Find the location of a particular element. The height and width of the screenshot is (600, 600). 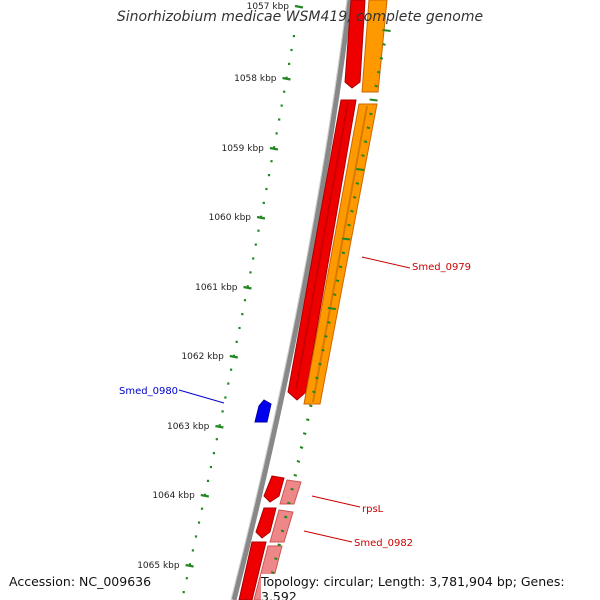

ruler-label: 1063 kbp is located at coordinates (188, 427).